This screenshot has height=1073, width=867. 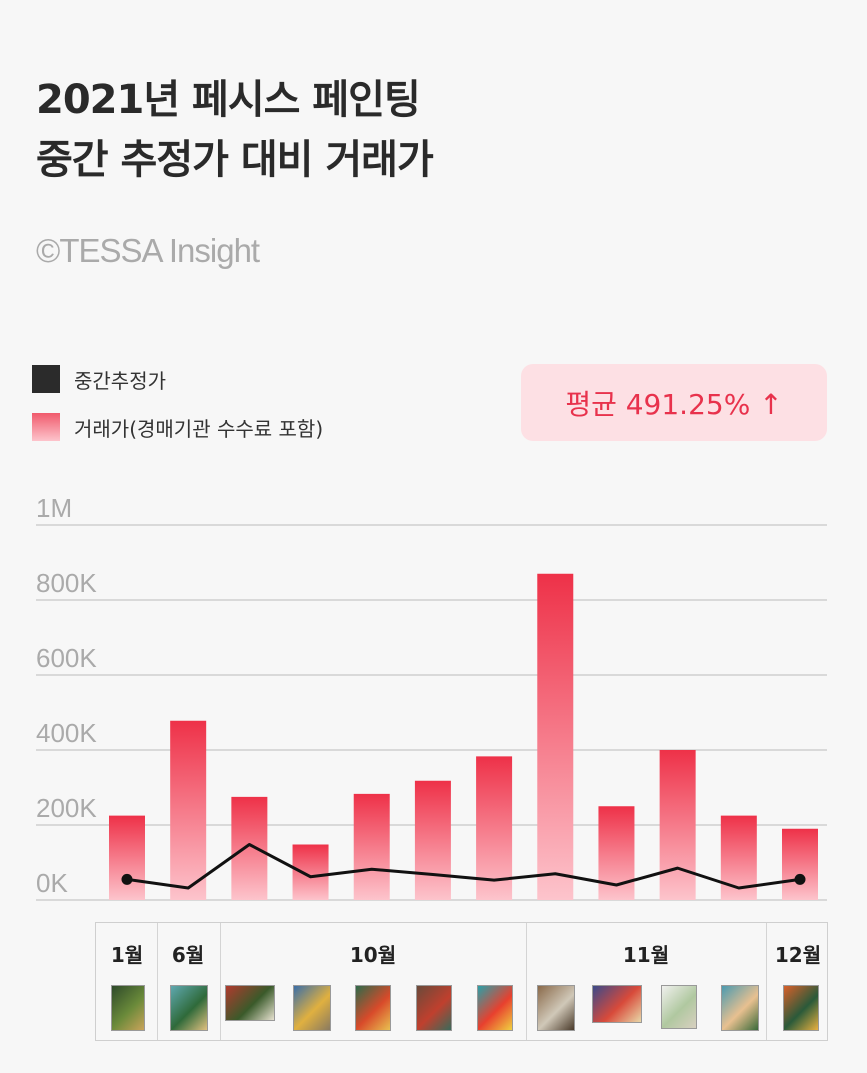 What do you see at coordinates (46, 427) in the screenshot?
I see `price-swatch` at bounding box center [46, 427].